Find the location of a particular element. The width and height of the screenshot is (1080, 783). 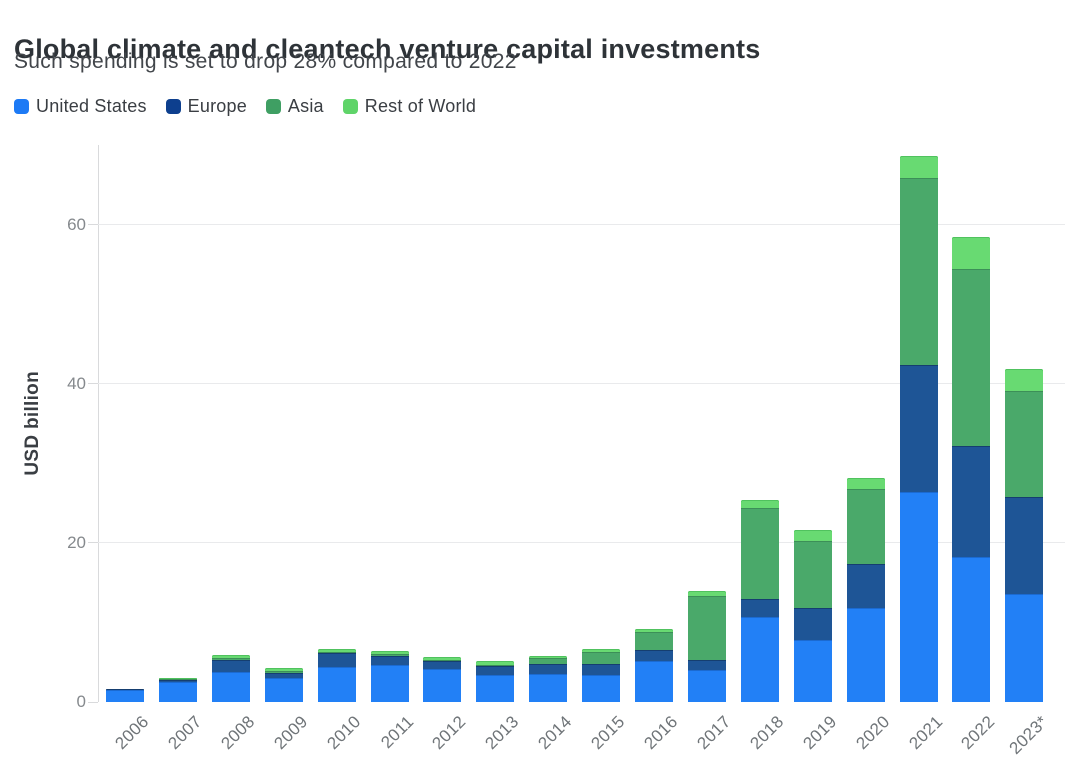

bar-2017-united-states is located at coordinates (706, 686).